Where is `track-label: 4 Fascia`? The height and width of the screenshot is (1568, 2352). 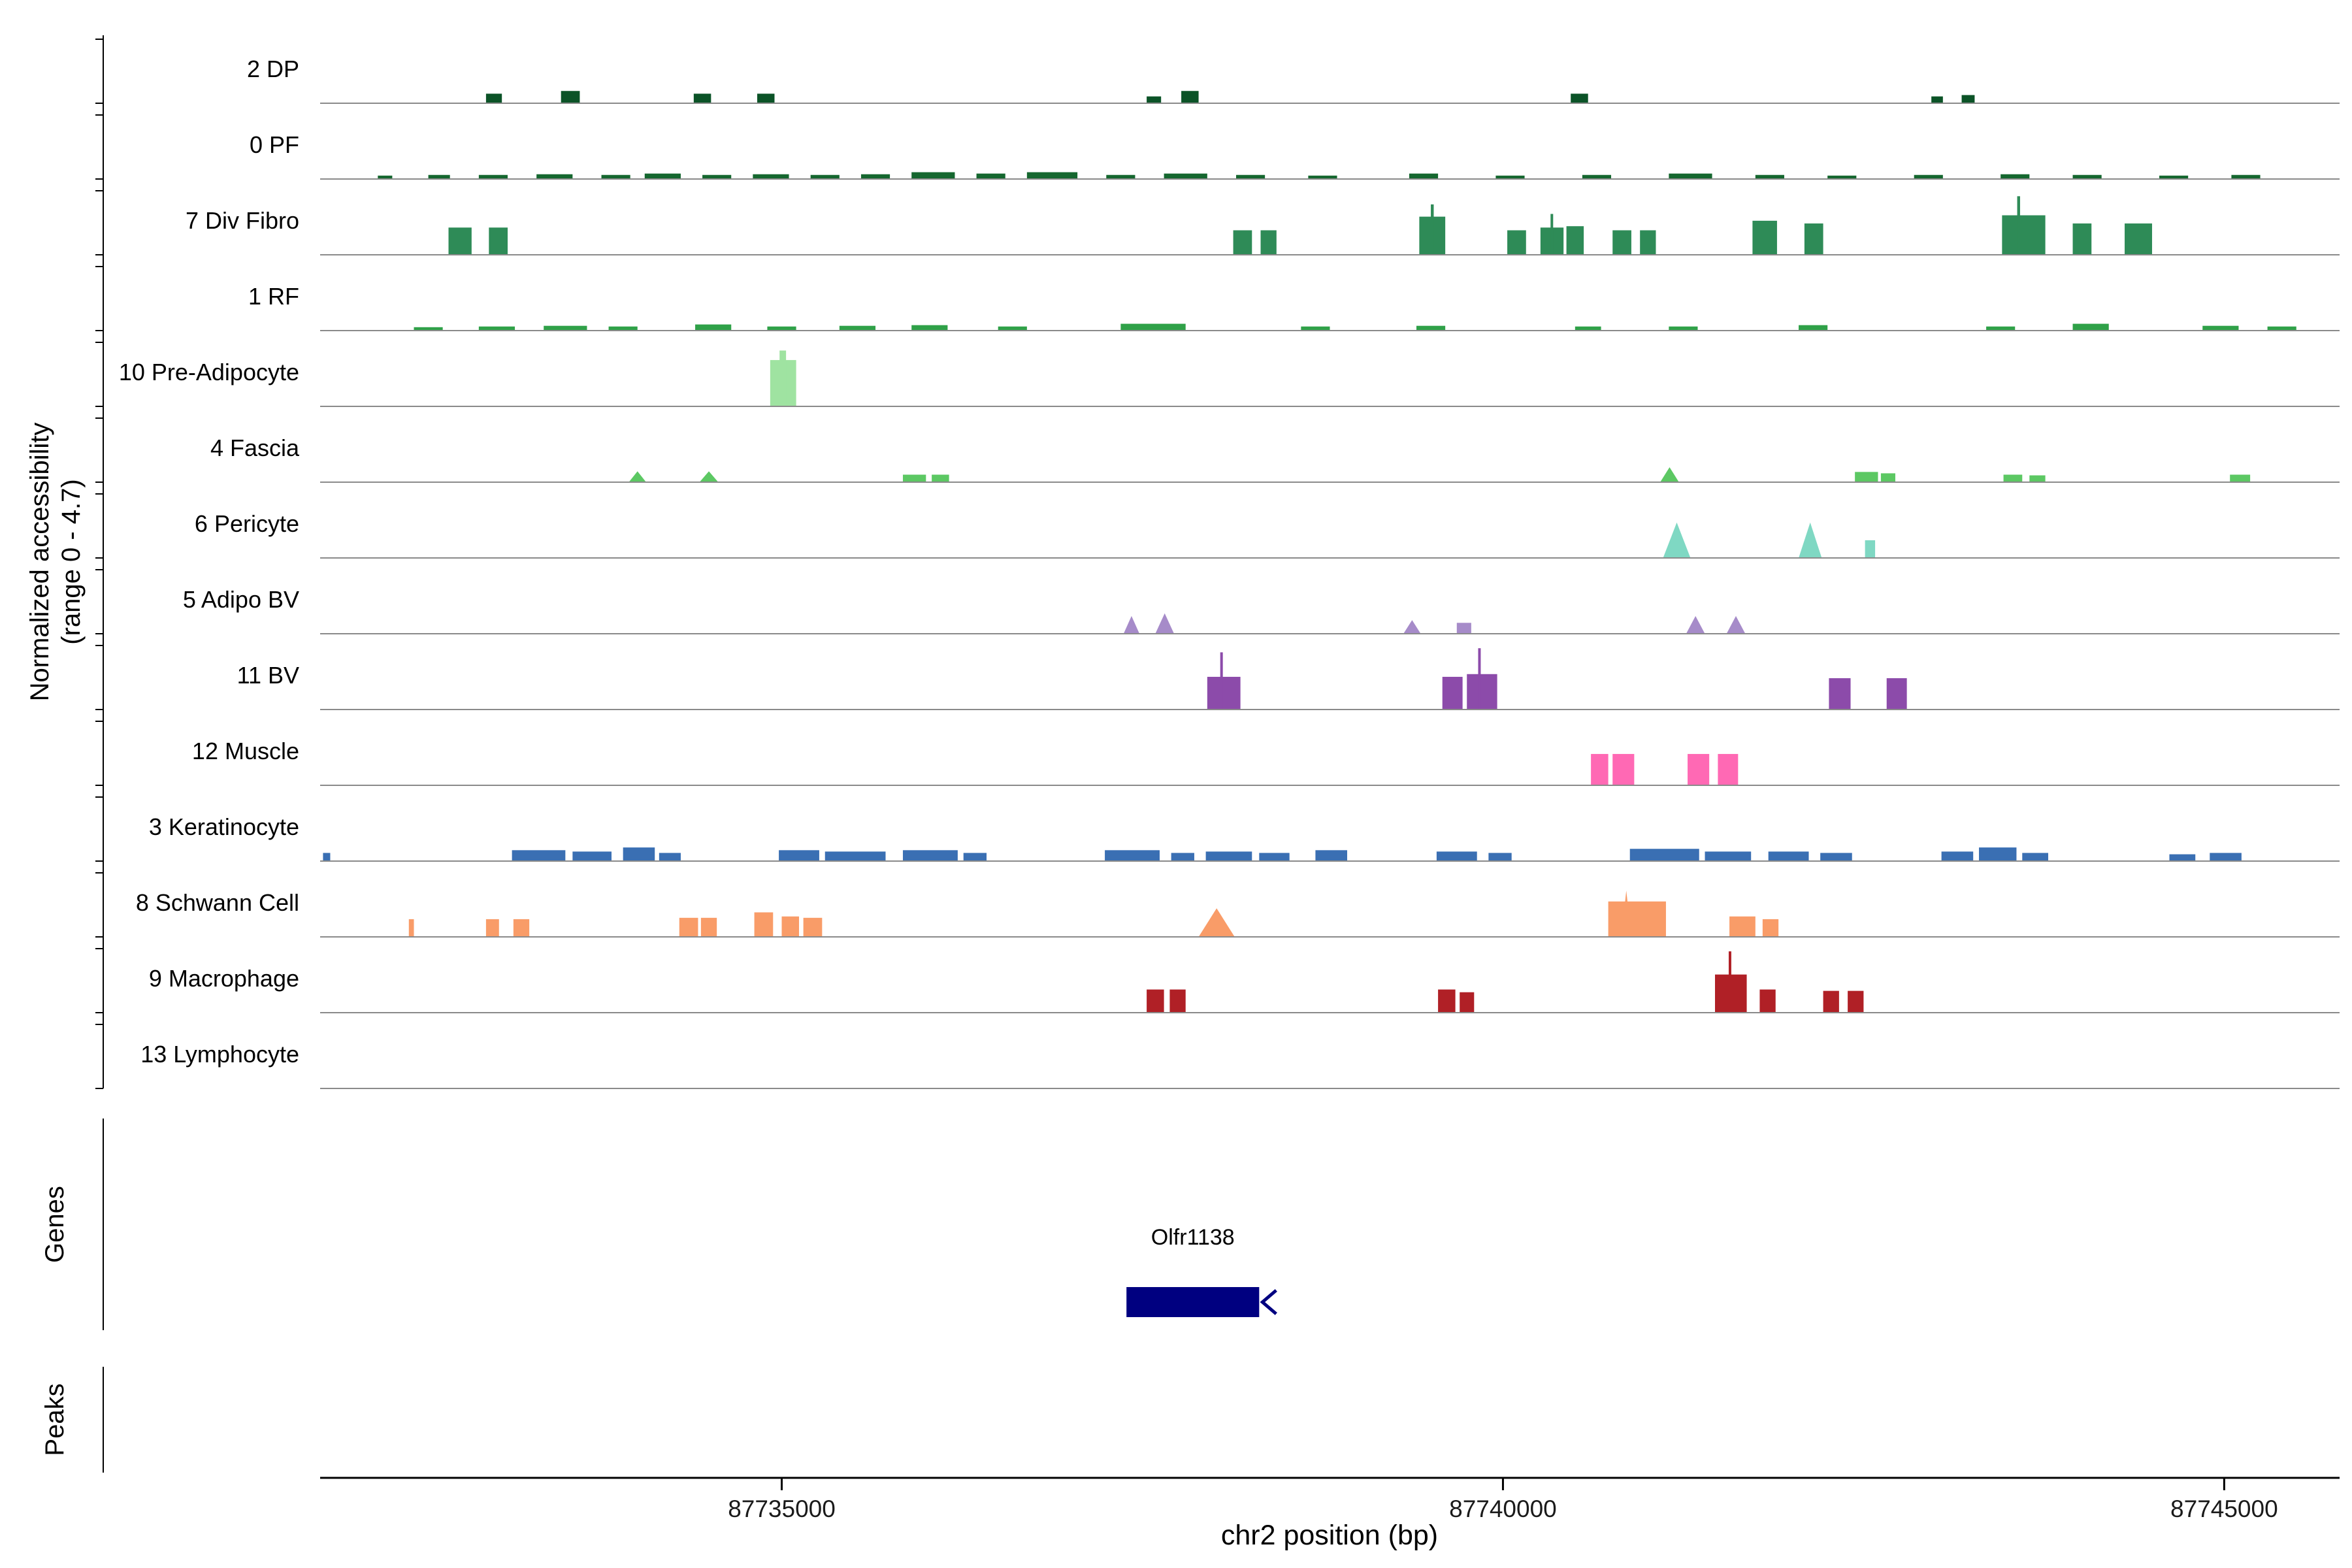
track-label: 4 Fascia is located at coordinates (255, 447).